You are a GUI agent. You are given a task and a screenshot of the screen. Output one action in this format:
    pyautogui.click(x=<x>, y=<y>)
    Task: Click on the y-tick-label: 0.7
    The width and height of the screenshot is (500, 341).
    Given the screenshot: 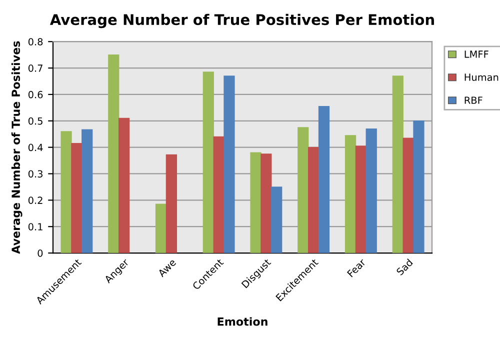 What is the action you would take?
    pyautogui.click(x=35, y=68)
    